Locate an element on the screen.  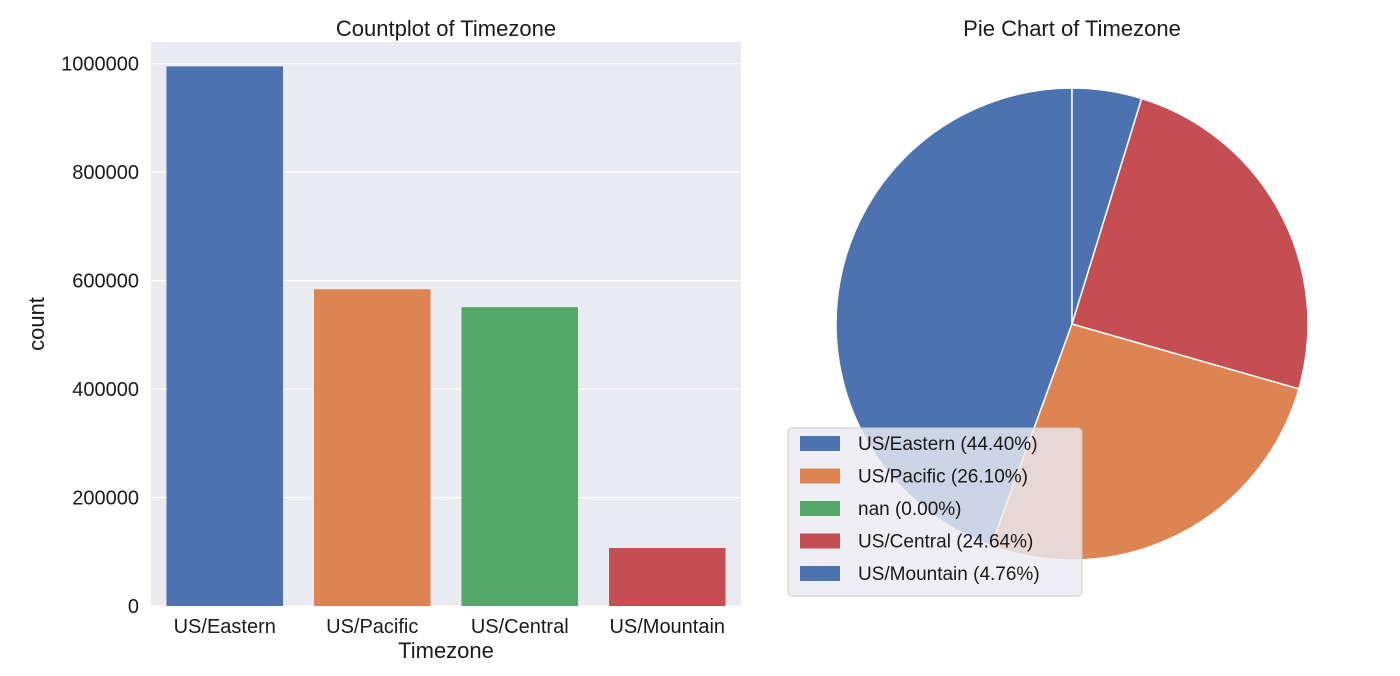
legend-box is located at coordinates (935, 512).